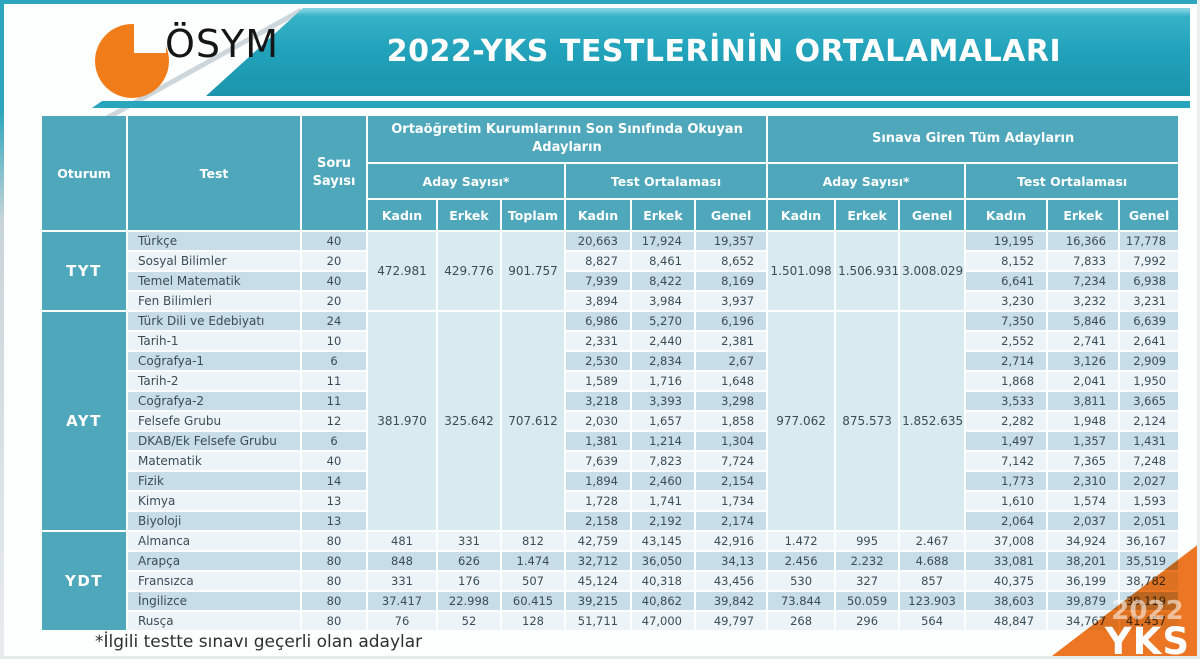 This screenshot has height=663, width=1200. Describe the element at coordinates (731, 581) in the screenshot. I see `school-avg-cell: 43,456` at that location.